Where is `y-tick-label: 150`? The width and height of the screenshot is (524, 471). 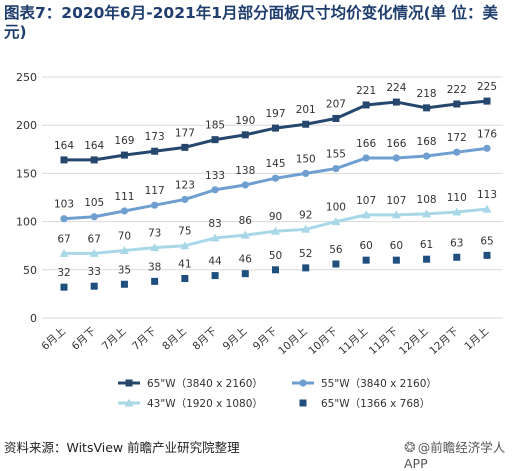
y-tick-label: 150 is located at coordinates (26, 173).